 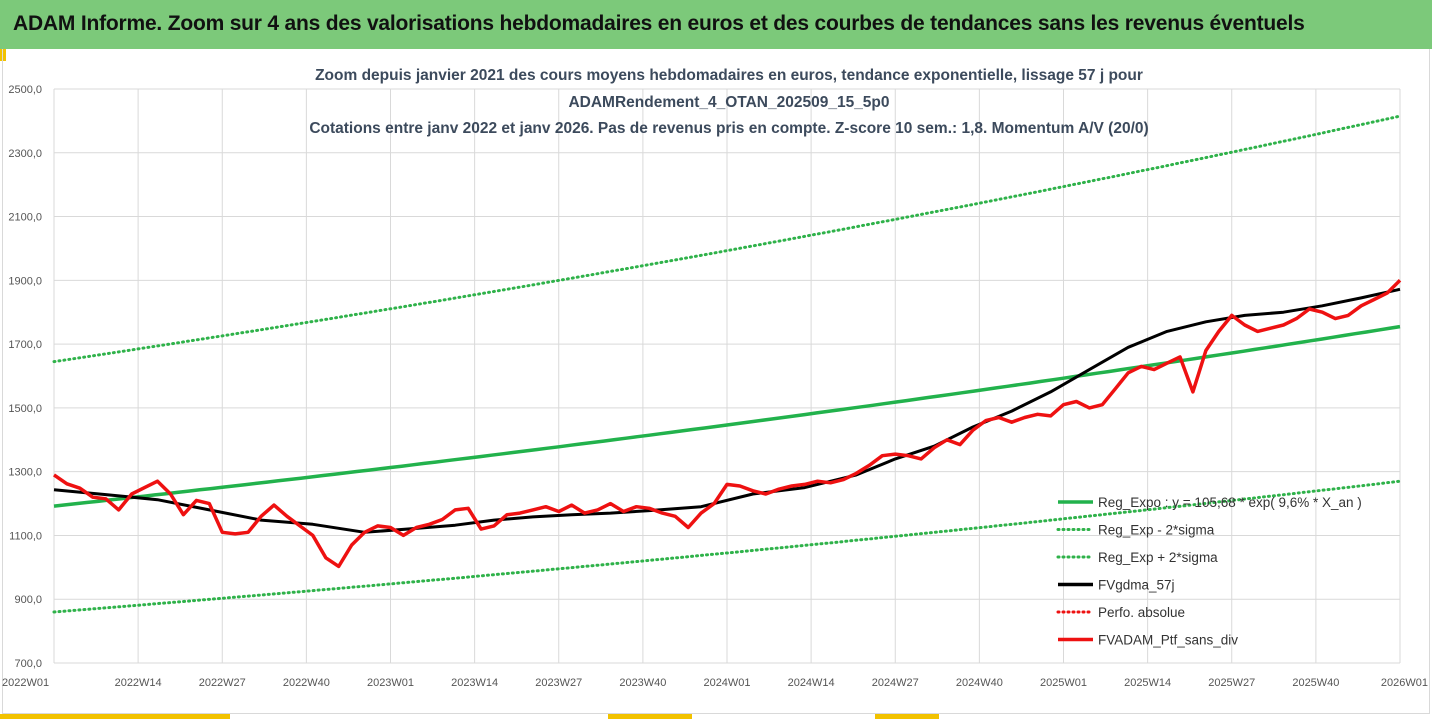 I want to click on chart-title-line: ADAMRendement_4_OTAN_202509_15_5p0, so click(x=728, y=102).